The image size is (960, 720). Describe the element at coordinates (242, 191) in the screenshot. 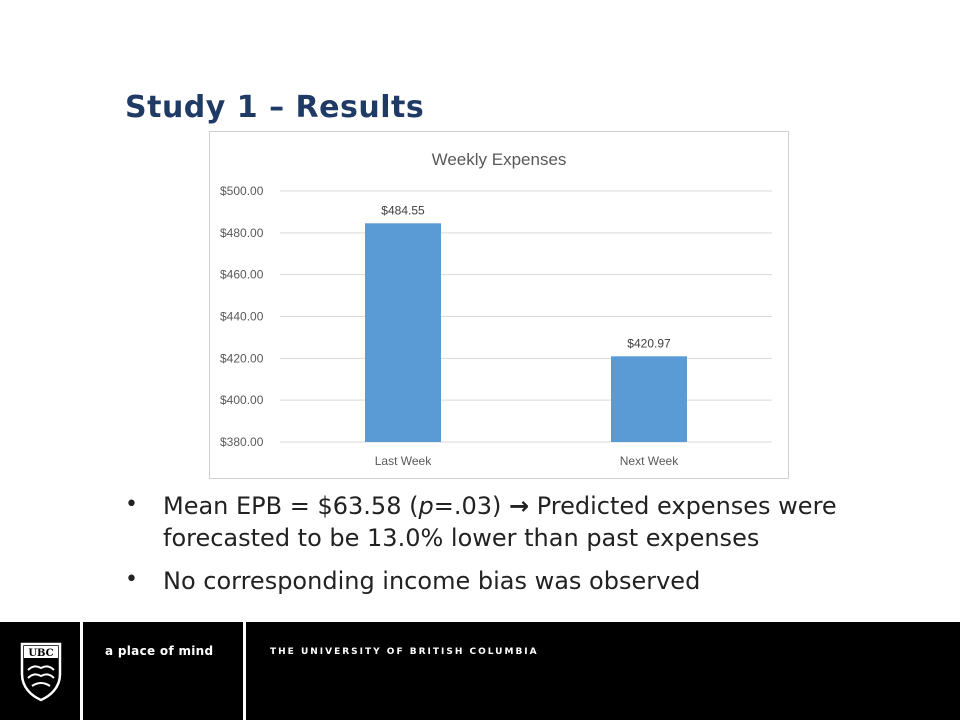

I see `y-tick-label: $500.00` at that location.